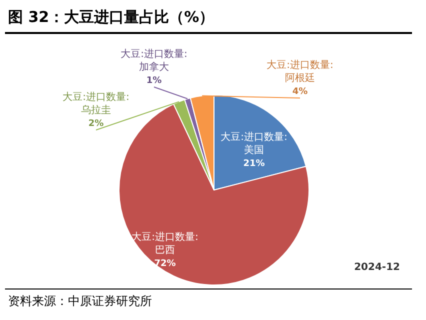 The image size is (426, 320). I want to click on data-label: 4%, so click(300, 92).